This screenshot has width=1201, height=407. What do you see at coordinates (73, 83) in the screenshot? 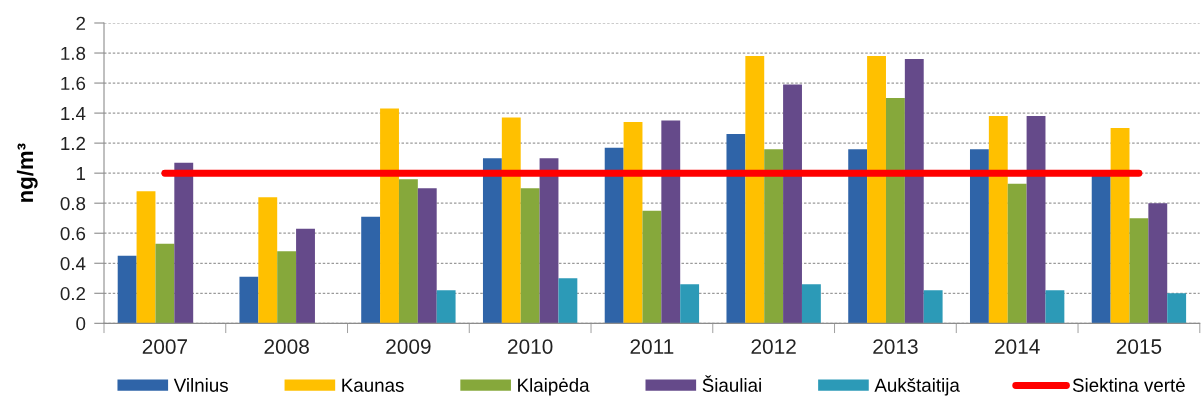
I see `y-tick-label: 1.6` at bounding box center [73, 83].